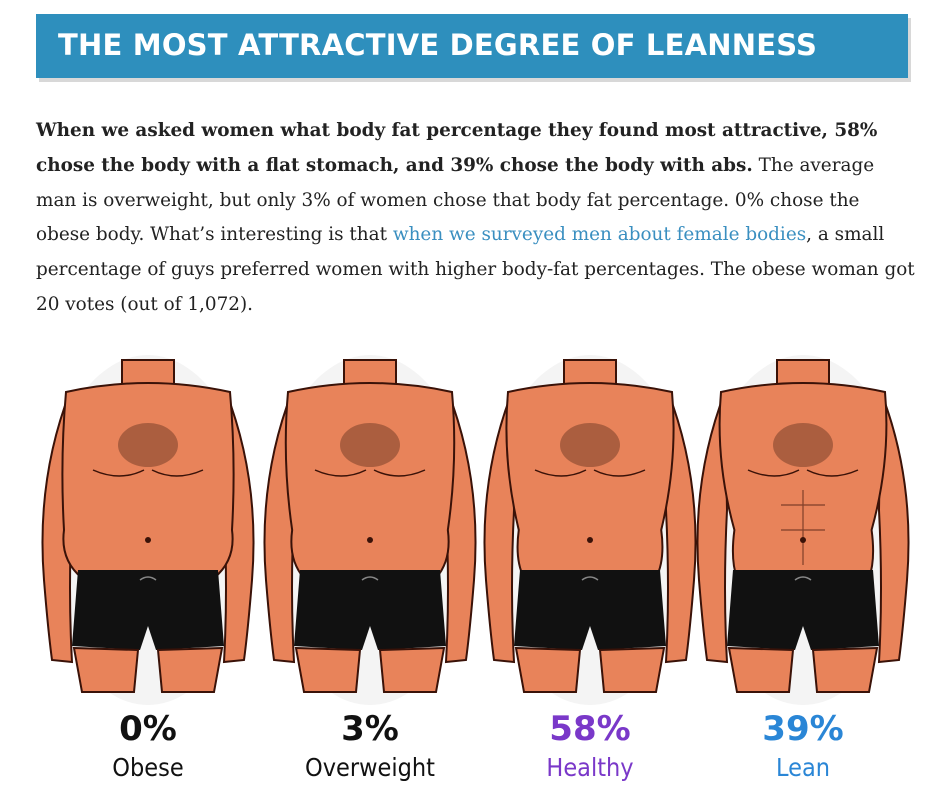 This screenshot has width=949, height=798. I want to click on category-label: Healthy, so click(589, 767).